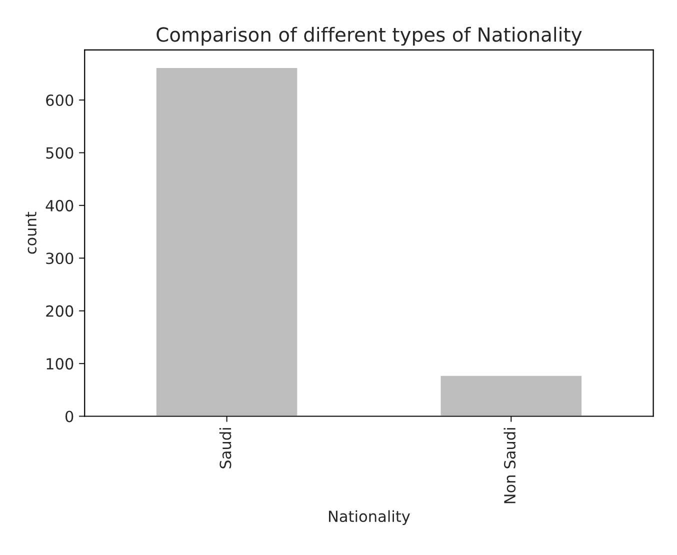 The width and height of the screenshot is (677, 555). What do you see at coordinates (60, 311) in the screenshot?
I see `y-tick-label: 200` at bounding box center [60, 311].